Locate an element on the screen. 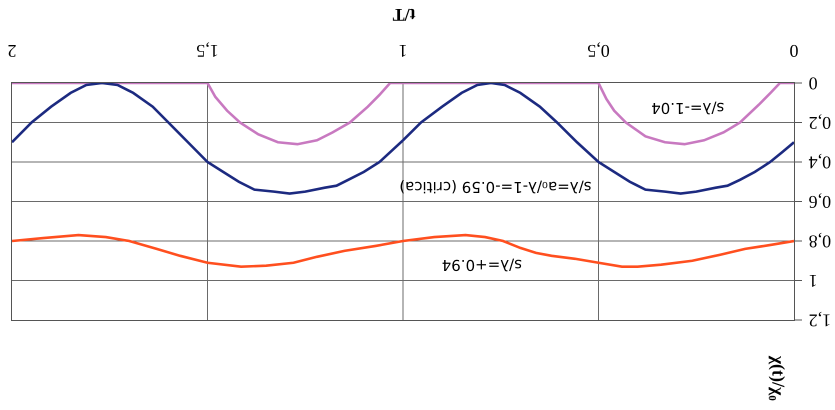  y-tick-label: 0 is located at coordinates (813, 83).